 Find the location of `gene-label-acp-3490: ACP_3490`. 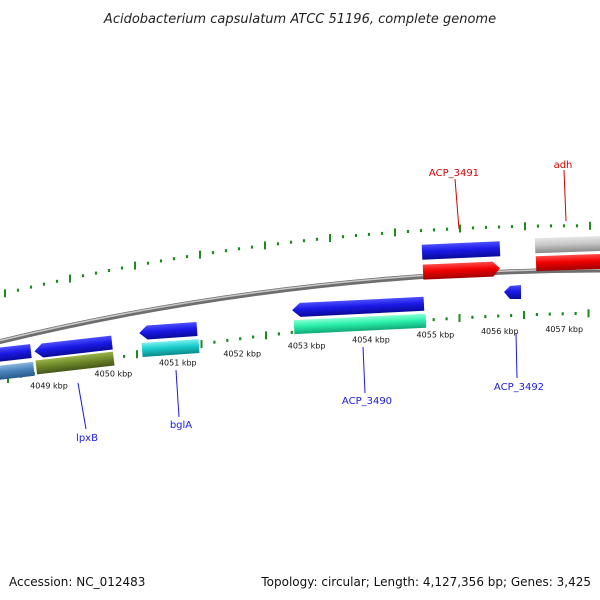

gene-label-acp-3490: ACP_3490 is located at coordinates (367, 401).